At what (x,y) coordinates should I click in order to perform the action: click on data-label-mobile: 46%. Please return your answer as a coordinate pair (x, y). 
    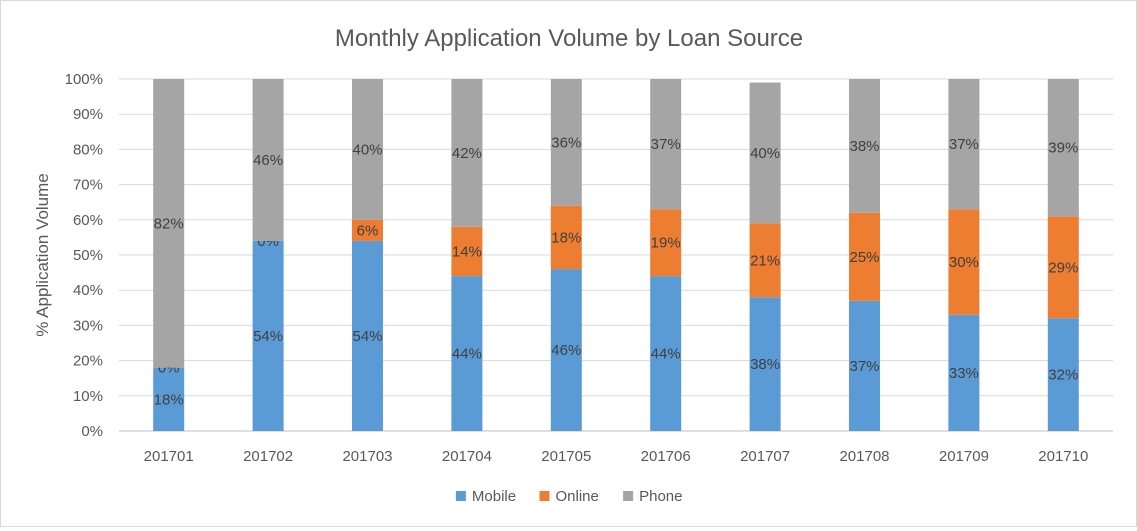
    Looking at the image, I should click on (566, 350).